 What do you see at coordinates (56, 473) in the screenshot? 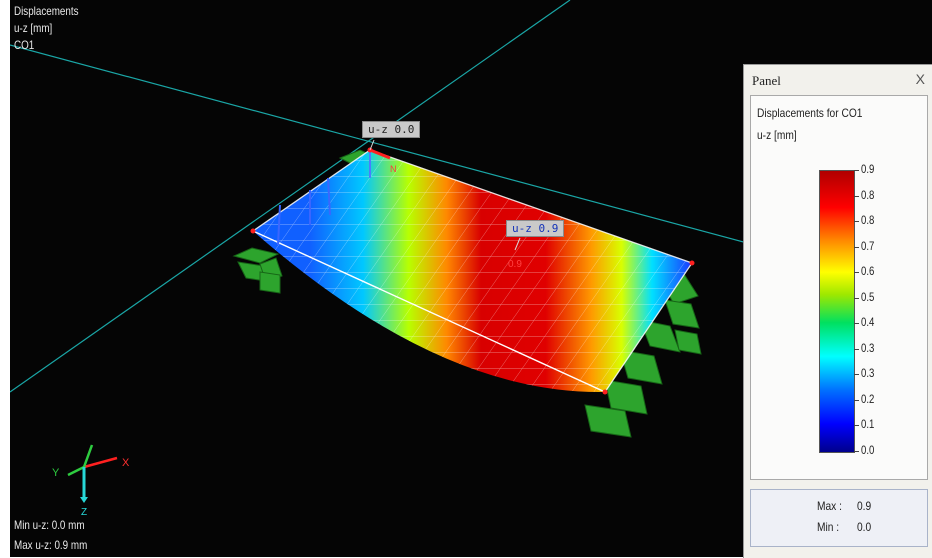
I see `axis-y-label: Y` at bounding box center [56, 473].